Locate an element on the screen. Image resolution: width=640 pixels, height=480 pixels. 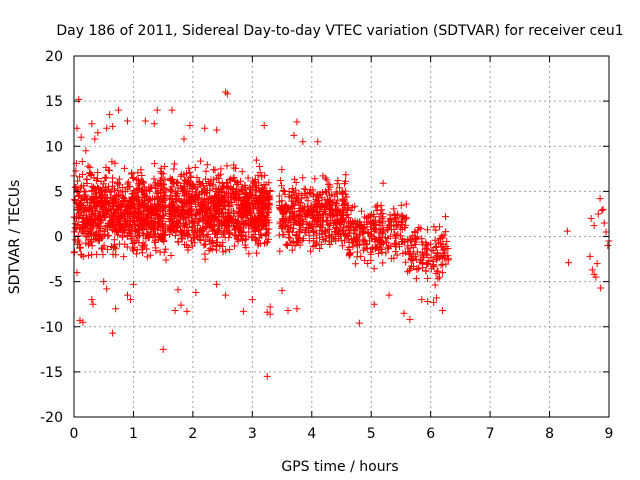
x-axis-label: GPS time / hours is located at coordinates (339, 467).